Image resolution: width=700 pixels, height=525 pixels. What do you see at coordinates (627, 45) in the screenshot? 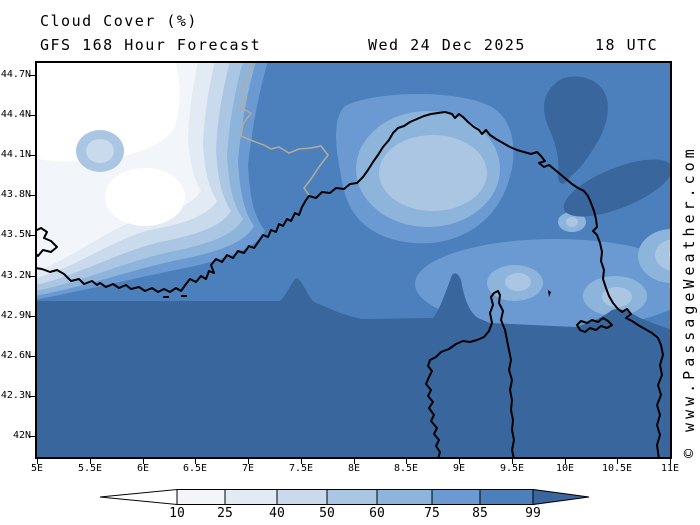
I see `forecast-utc-time: 18 UTC` at bounding box center [627, 45].